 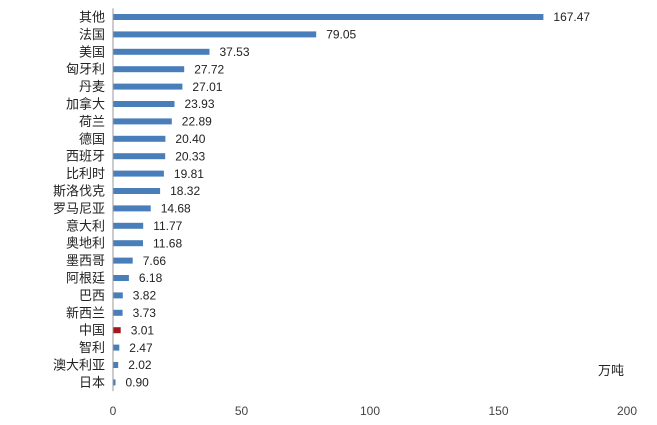 I want to click on value-label-0: 167.47, so click(x=571, y=17).